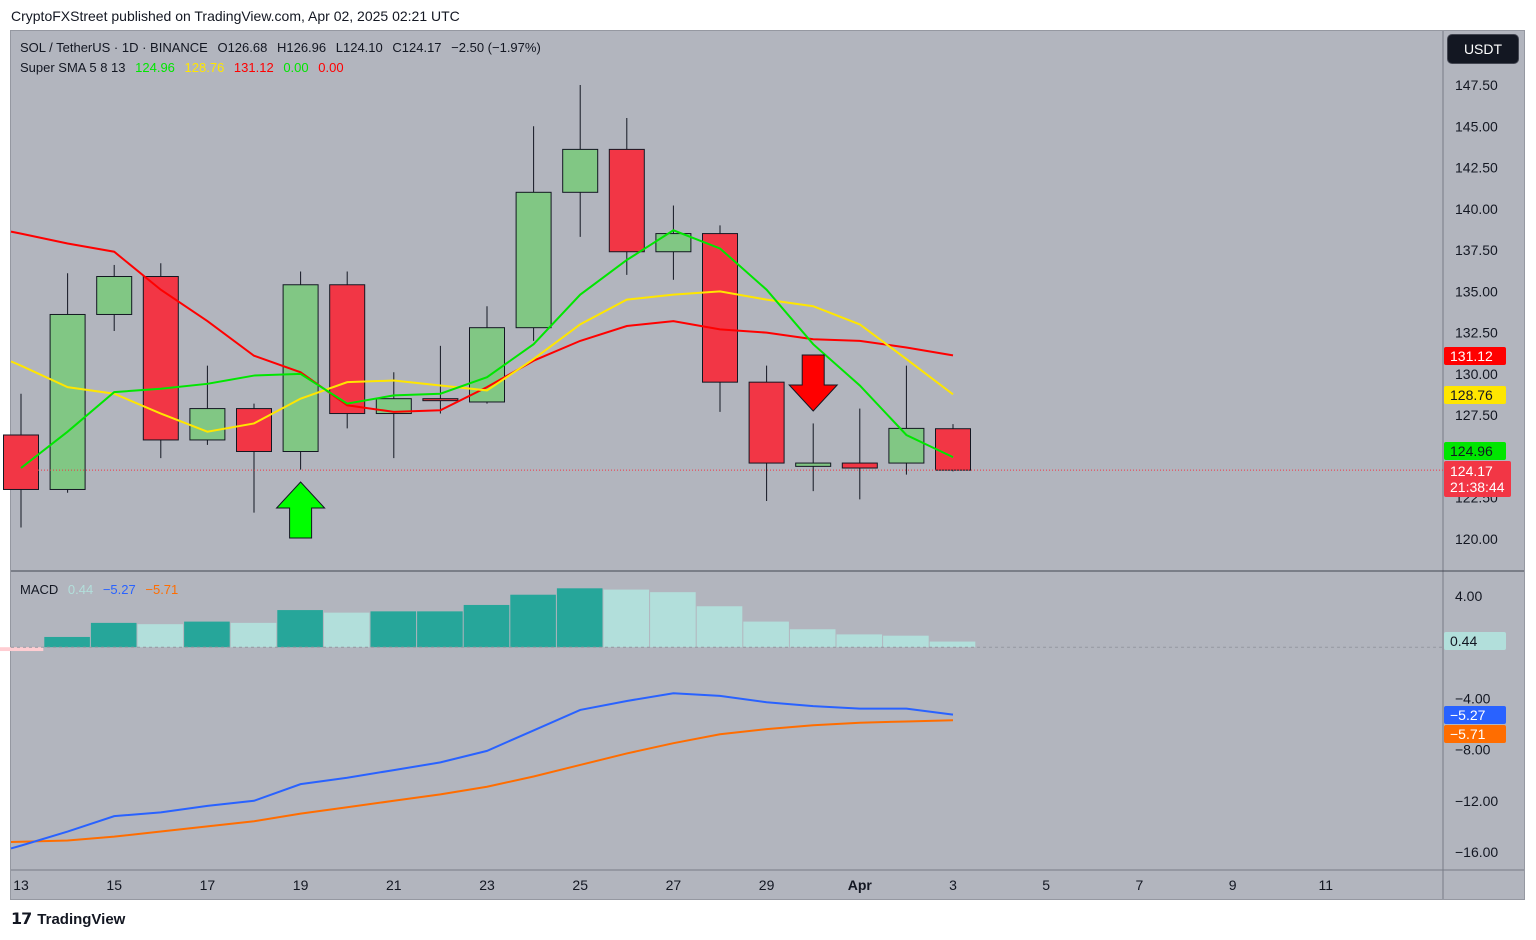  What do you see at coordinates (1476, 852) in the screenshot?
I see `macd-axis-label: −16.00` at bounding box center [1476, 852].